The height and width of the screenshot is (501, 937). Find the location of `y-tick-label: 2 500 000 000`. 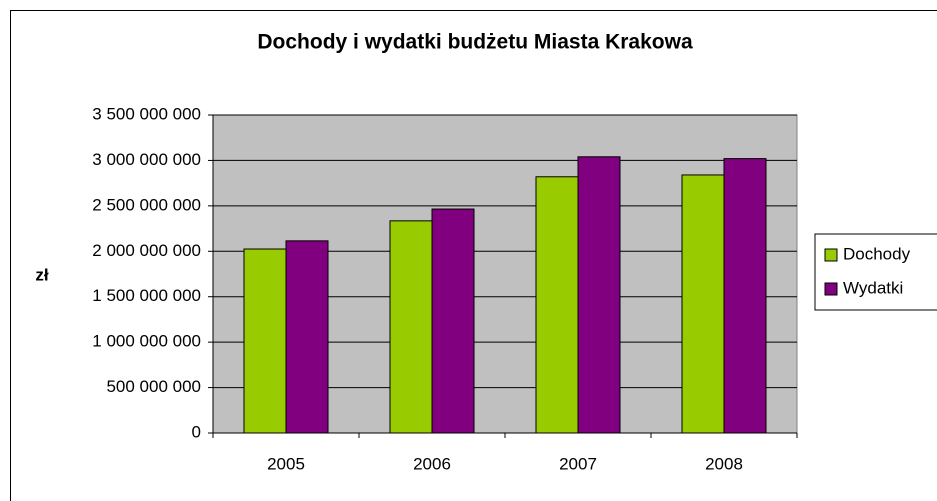

y-tick-label: 2 500 000 000 is located at coordinates (146, 204).